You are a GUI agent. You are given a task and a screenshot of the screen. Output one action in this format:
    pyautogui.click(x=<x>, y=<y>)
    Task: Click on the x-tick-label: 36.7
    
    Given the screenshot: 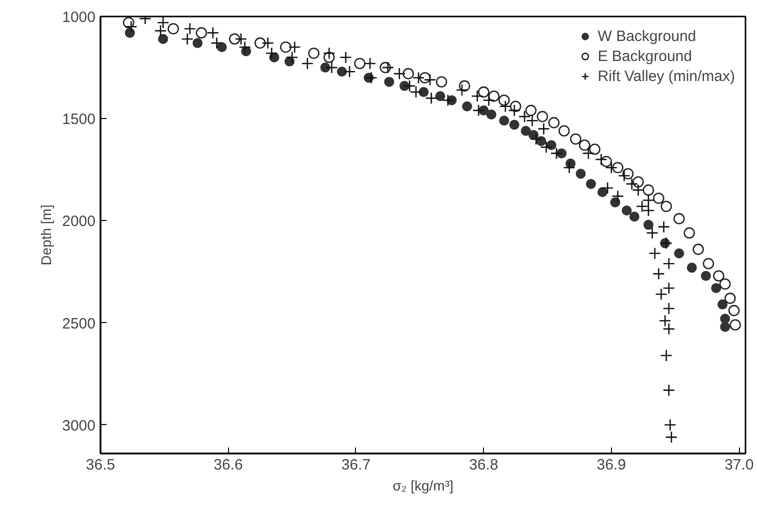 What is the action you would take?
    pyautogui.click(x=356, y=465)
    